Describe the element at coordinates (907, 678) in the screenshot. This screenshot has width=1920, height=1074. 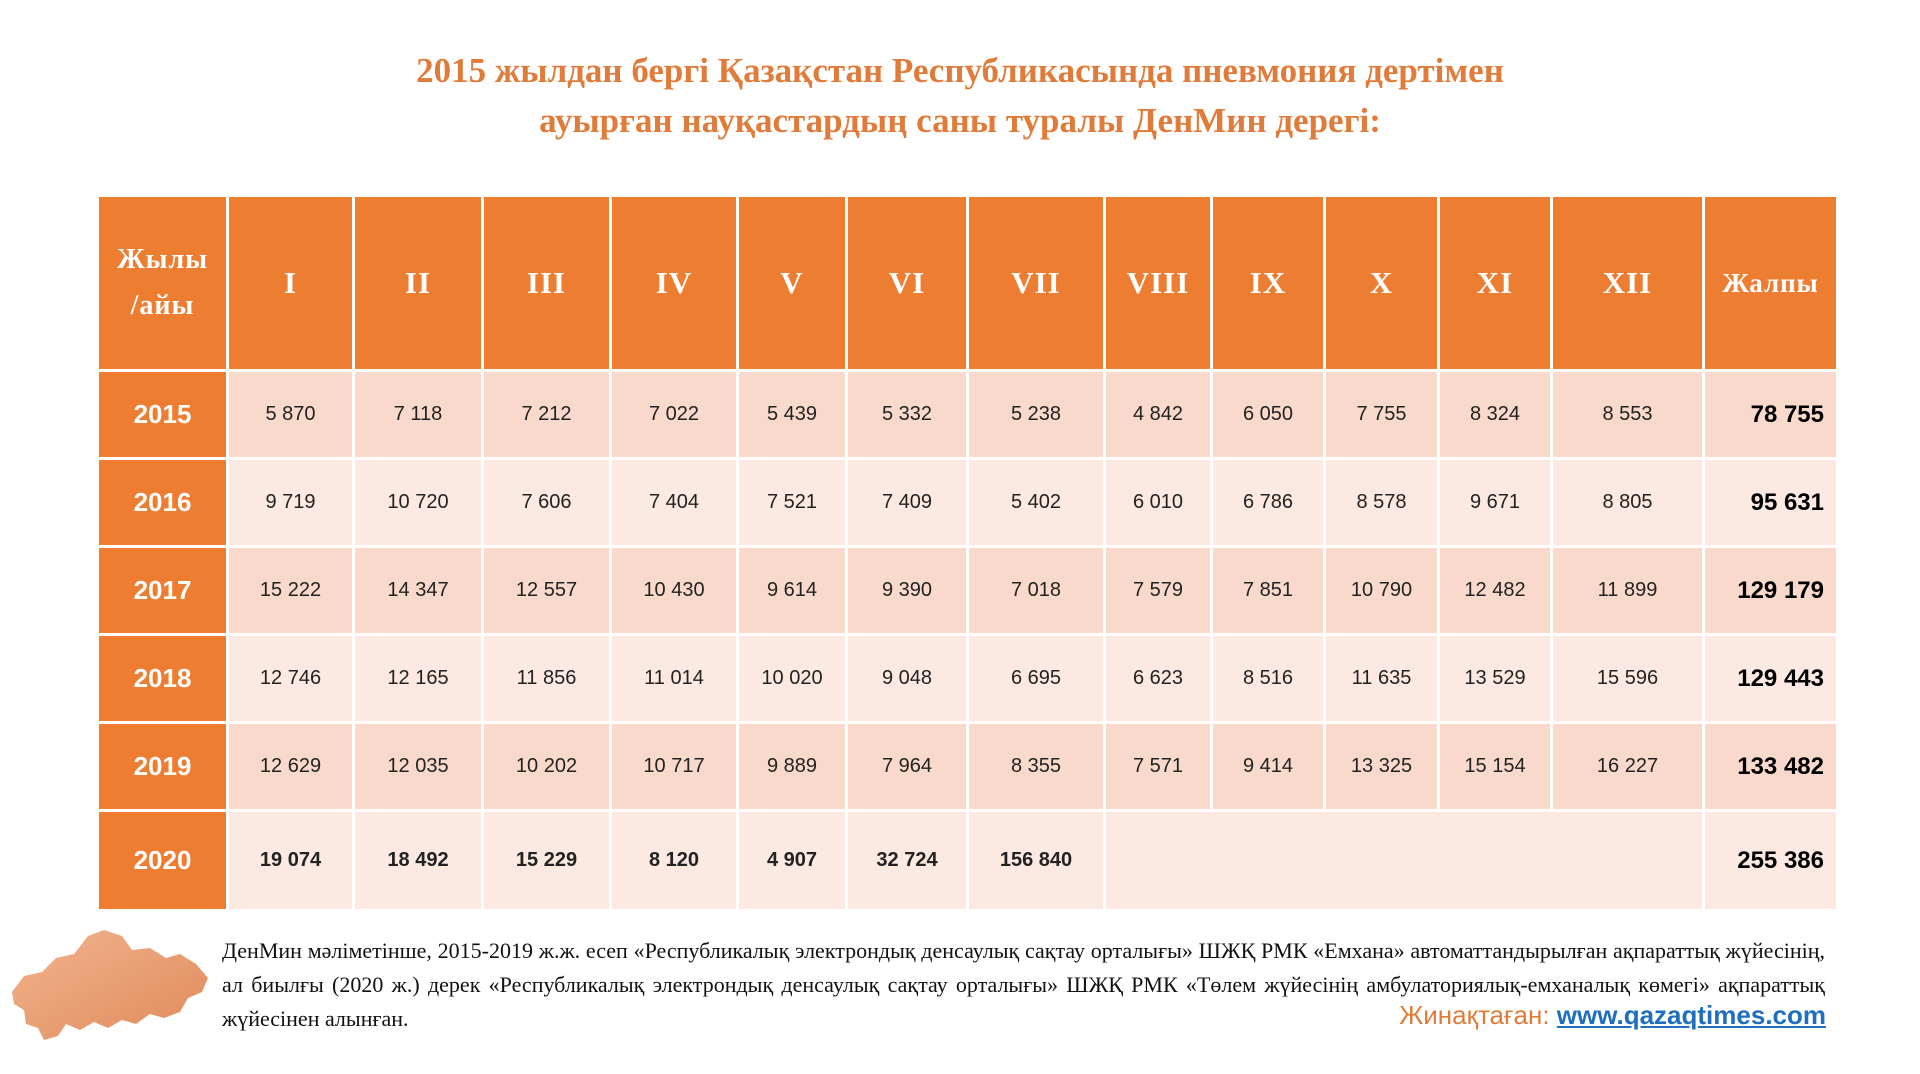
I see `table-cell: 9 048` at that location.